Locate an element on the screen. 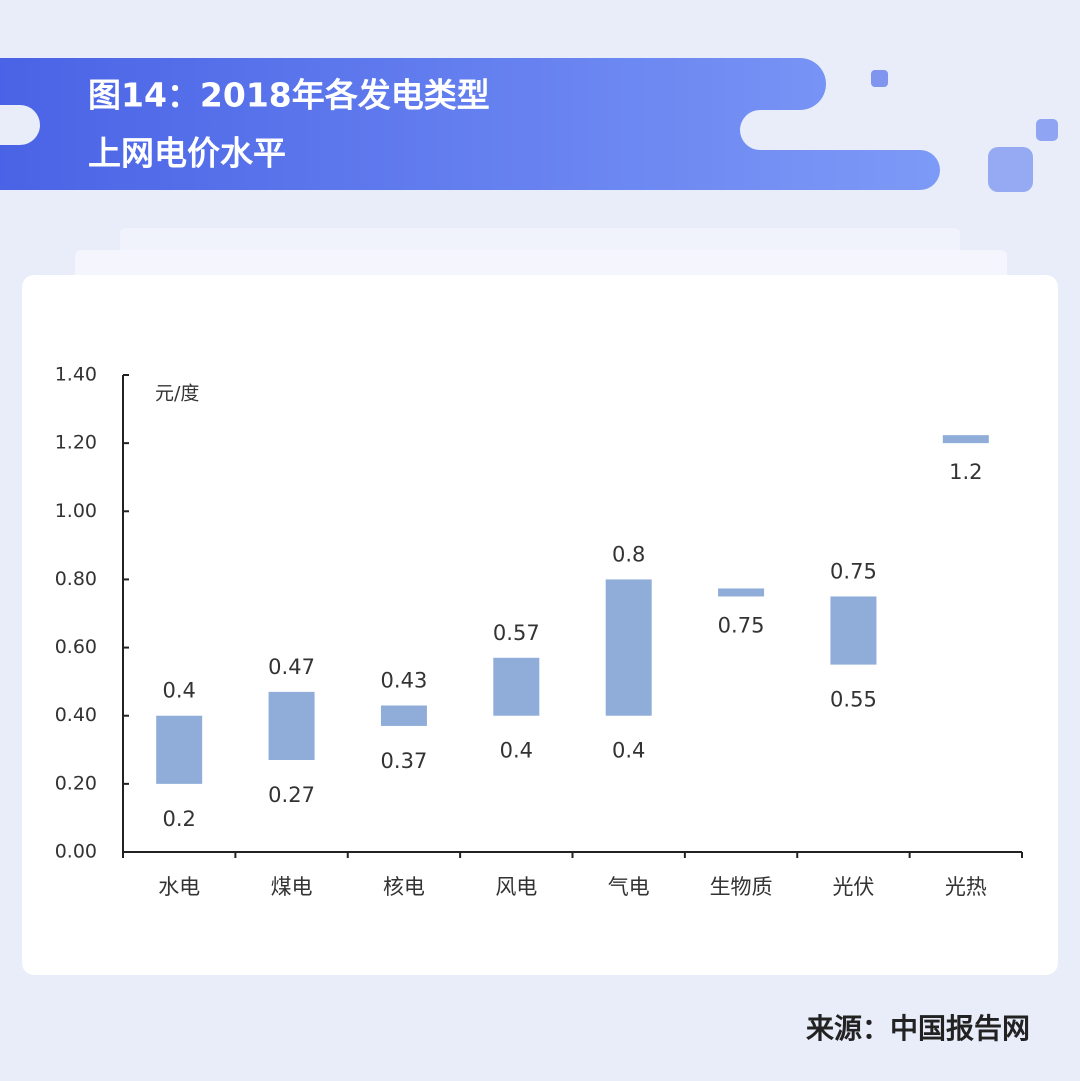 The image size is (1080, 1081). x-tick-label: 气电 is located at coordinates (629, 887).